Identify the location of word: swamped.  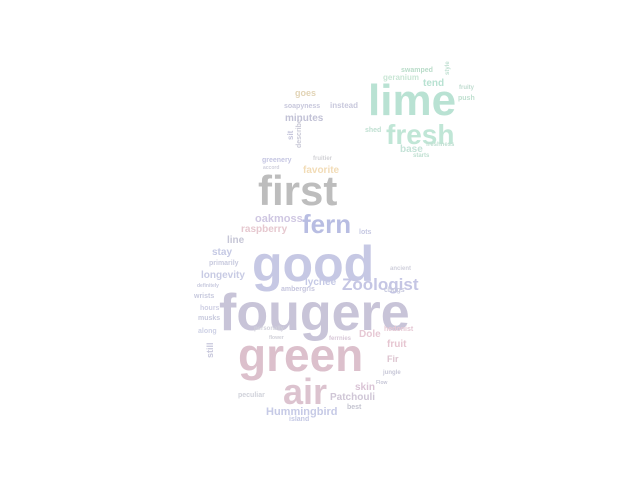
(417, 70).